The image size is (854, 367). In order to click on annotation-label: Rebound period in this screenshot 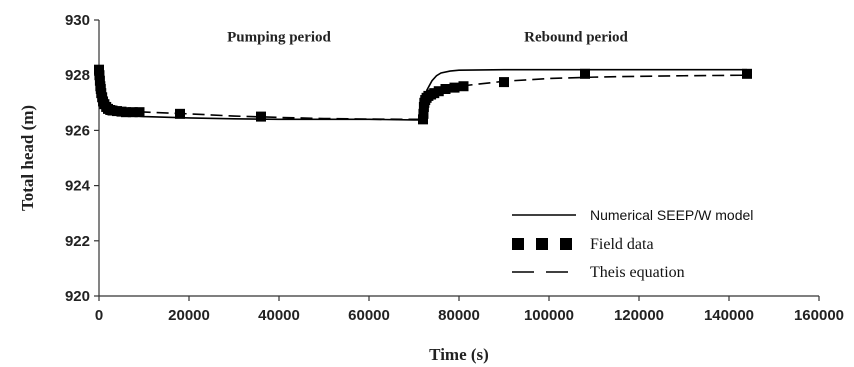, I will do `click(576, 38)`.